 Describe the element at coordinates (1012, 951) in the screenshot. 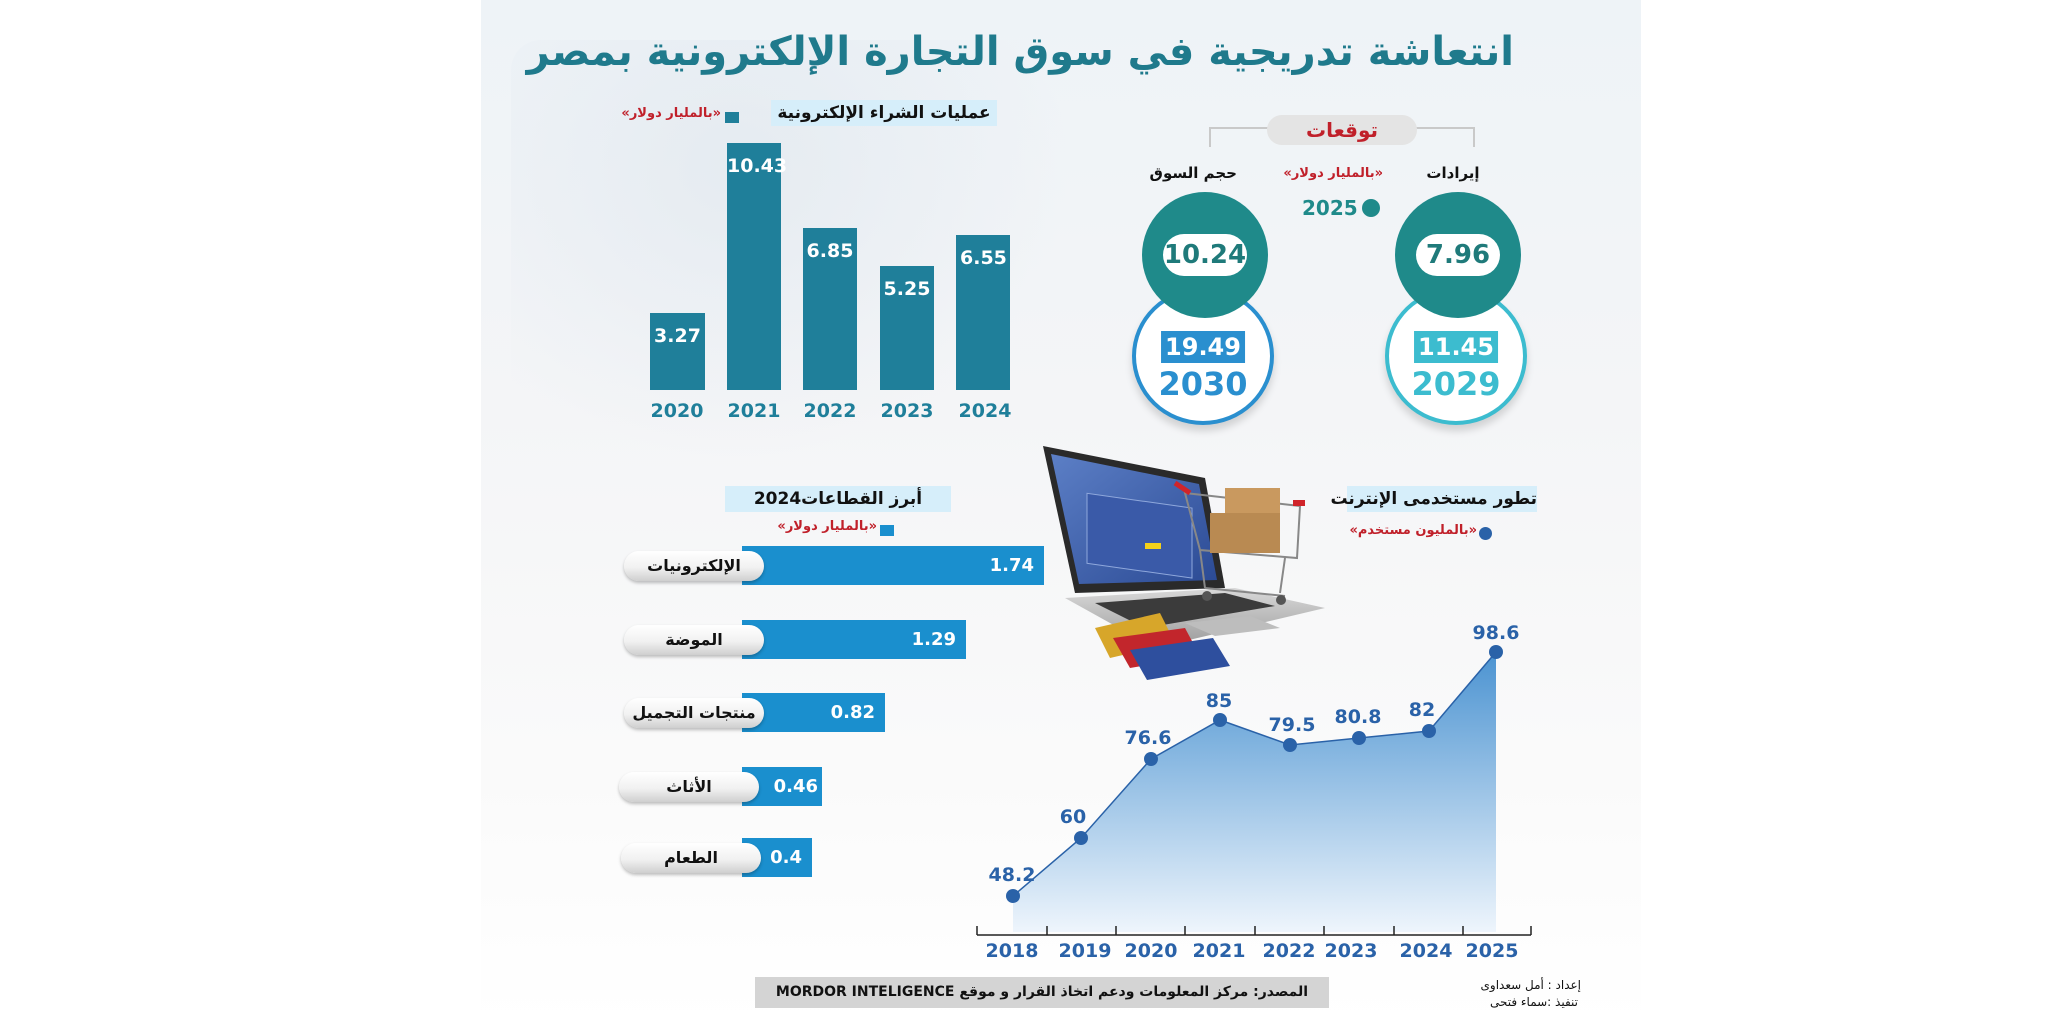

I see `axis-year-2018: 2018` at that location.